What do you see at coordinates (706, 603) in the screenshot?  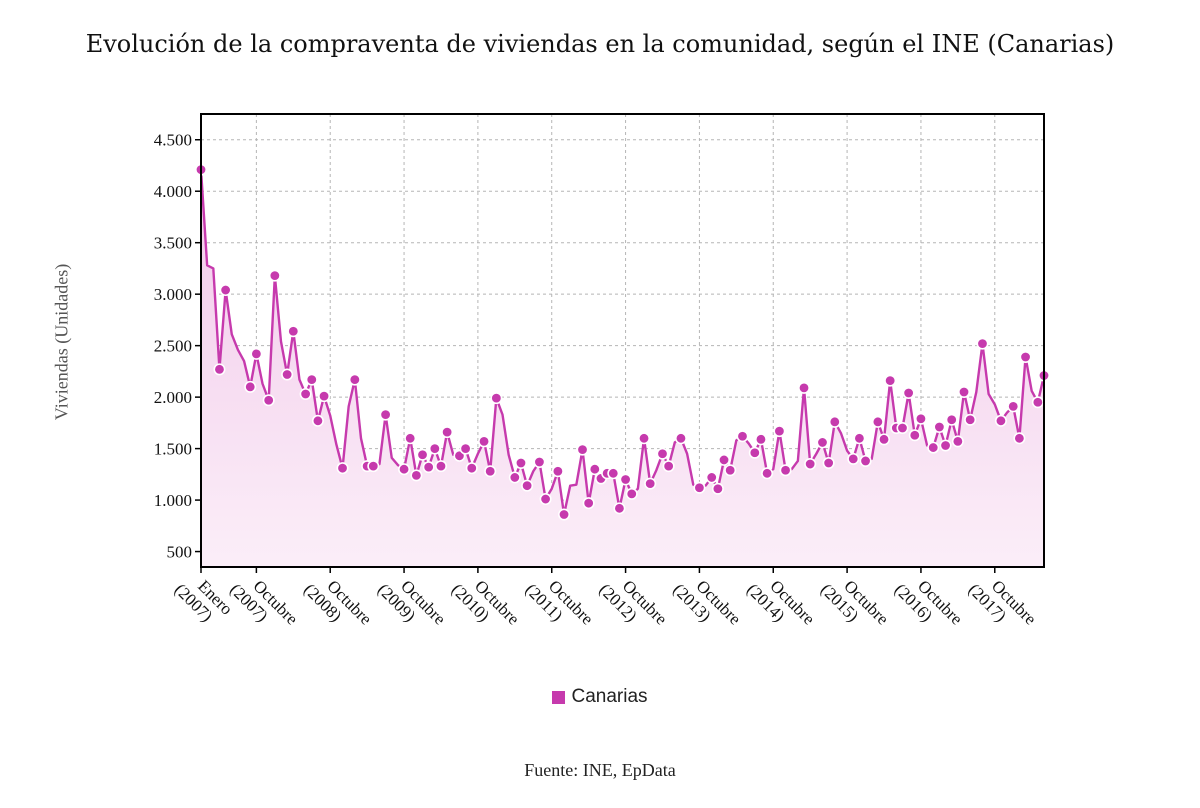 I see `x-tick-label: Octubre(2013)` at bounding box center [706, 603].